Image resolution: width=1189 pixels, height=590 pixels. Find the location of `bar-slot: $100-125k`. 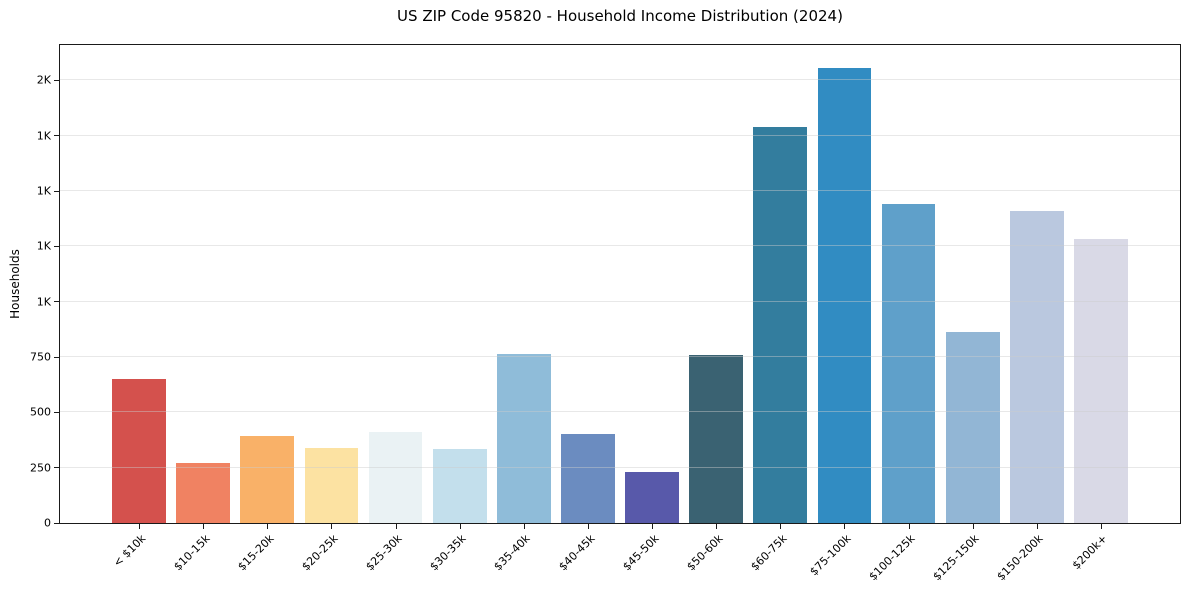

bar-slot: $100-125k is located at coordinates (904, 314).